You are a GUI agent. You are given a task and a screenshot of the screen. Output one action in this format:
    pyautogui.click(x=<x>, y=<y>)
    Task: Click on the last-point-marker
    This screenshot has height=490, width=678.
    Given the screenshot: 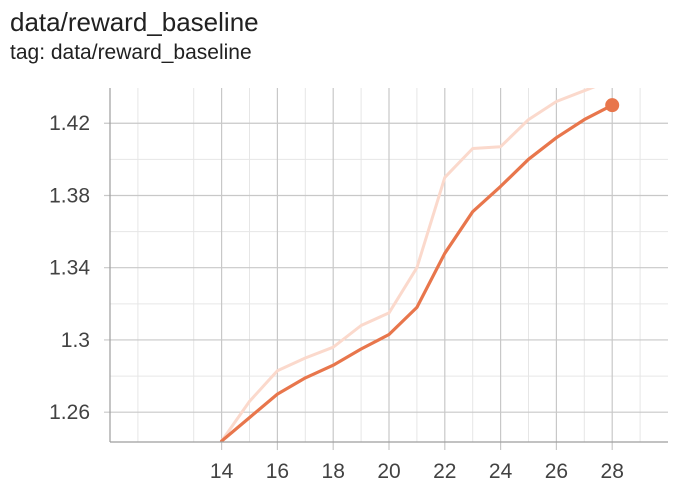 What is the action you would take?
    pyautogui.click(x=612, y=105)
    